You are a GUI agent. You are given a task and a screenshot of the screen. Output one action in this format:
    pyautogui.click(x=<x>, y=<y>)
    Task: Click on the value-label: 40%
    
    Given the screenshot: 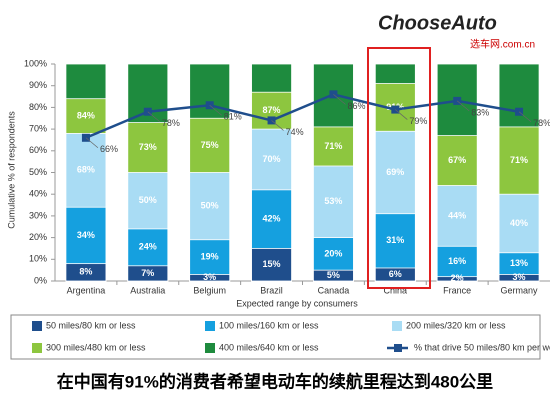 What is the action you would take?
    pyautogui.click(x=519, y=223)
    